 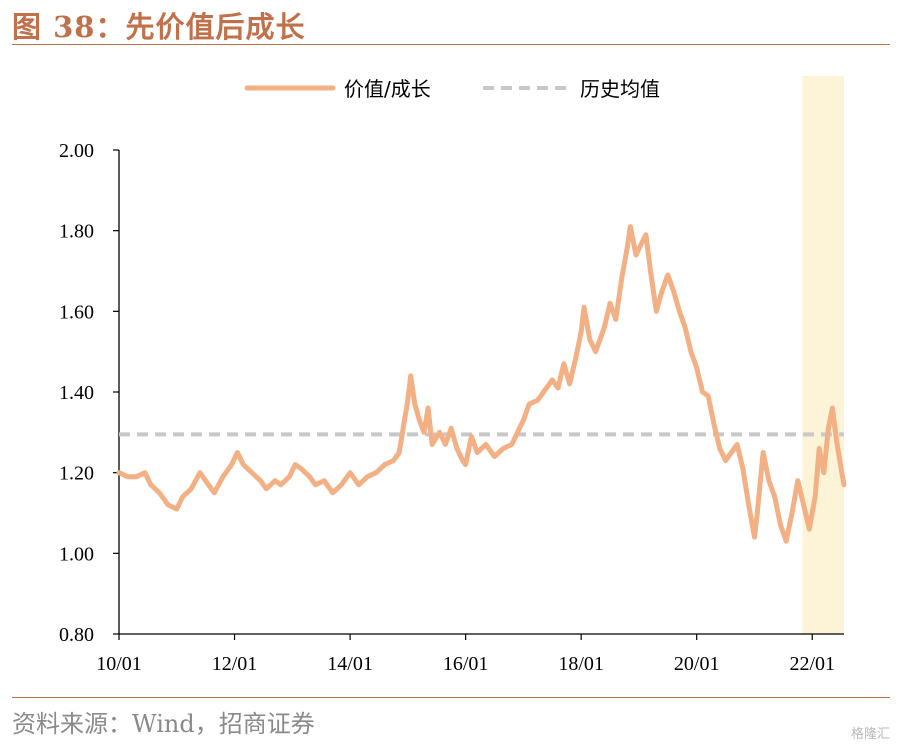 I want to click on legend-label-value-growth: 价值/成长, so click(x=387, y=89).